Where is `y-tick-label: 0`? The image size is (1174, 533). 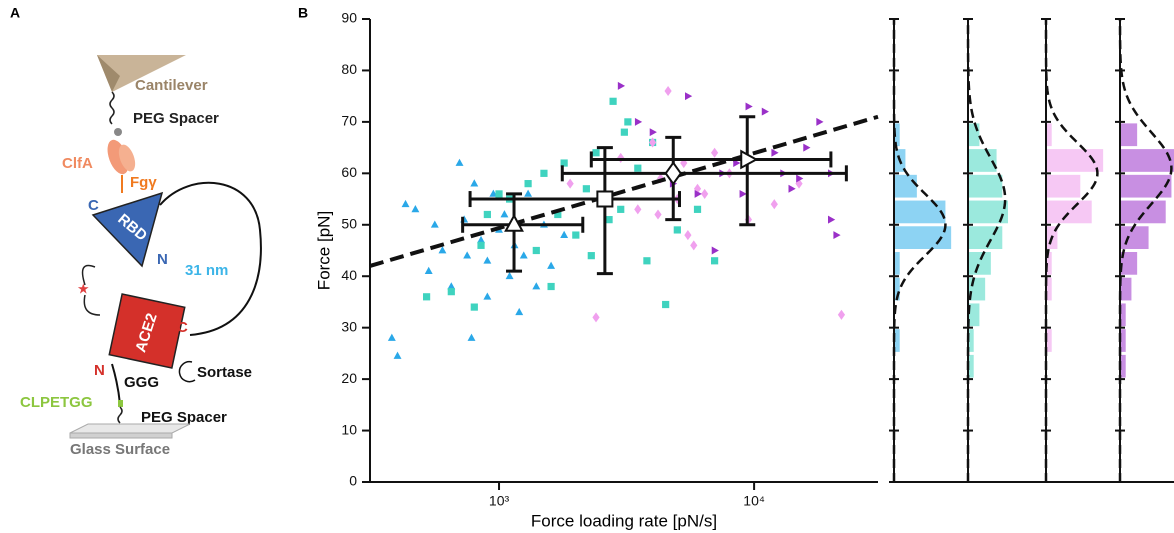 y-tick-label: 0 is located at coordinates (353, 481).